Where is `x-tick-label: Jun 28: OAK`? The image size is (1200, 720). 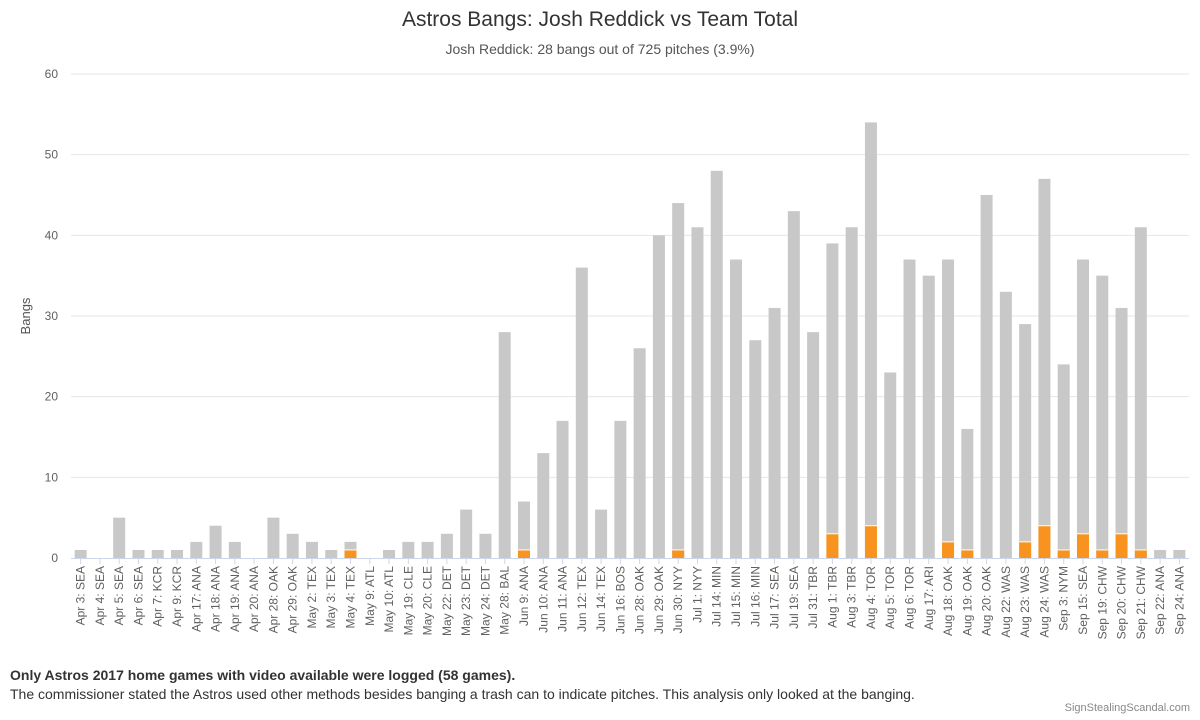
x-tick-label: Jun 28: OAK is located at coordinates (640, 600).